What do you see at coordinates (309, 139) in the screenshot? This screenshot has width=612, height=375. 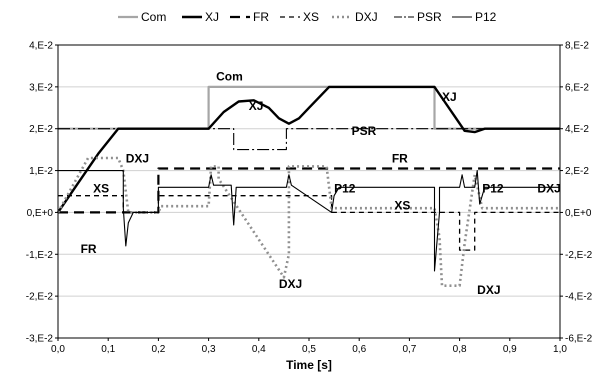 I see `series-line-psr` at bounding box center [309, 139].